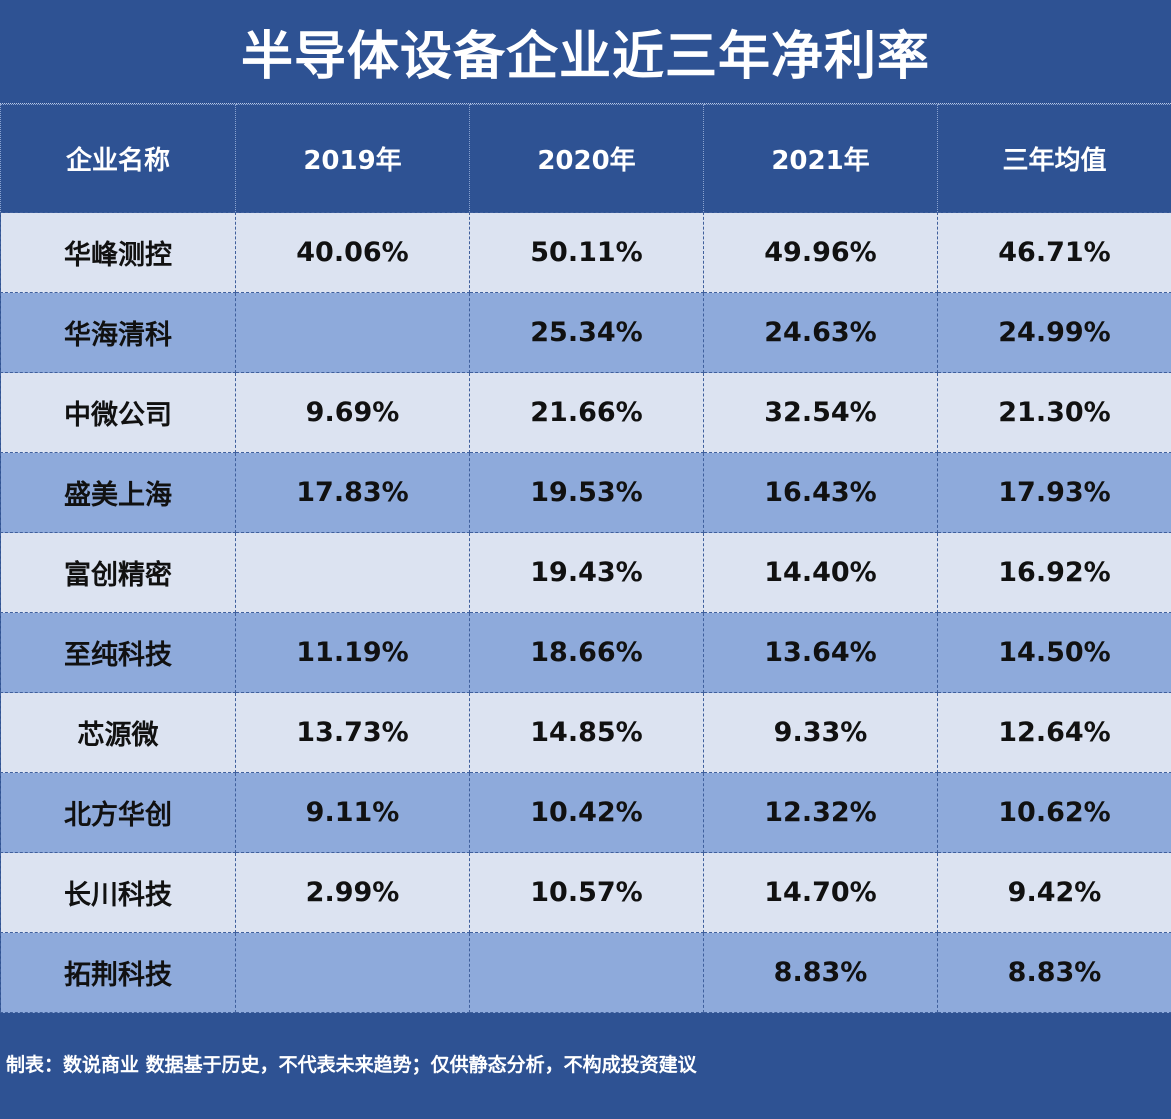  I want to click on company-name: 华海清科, so click(118, 332).